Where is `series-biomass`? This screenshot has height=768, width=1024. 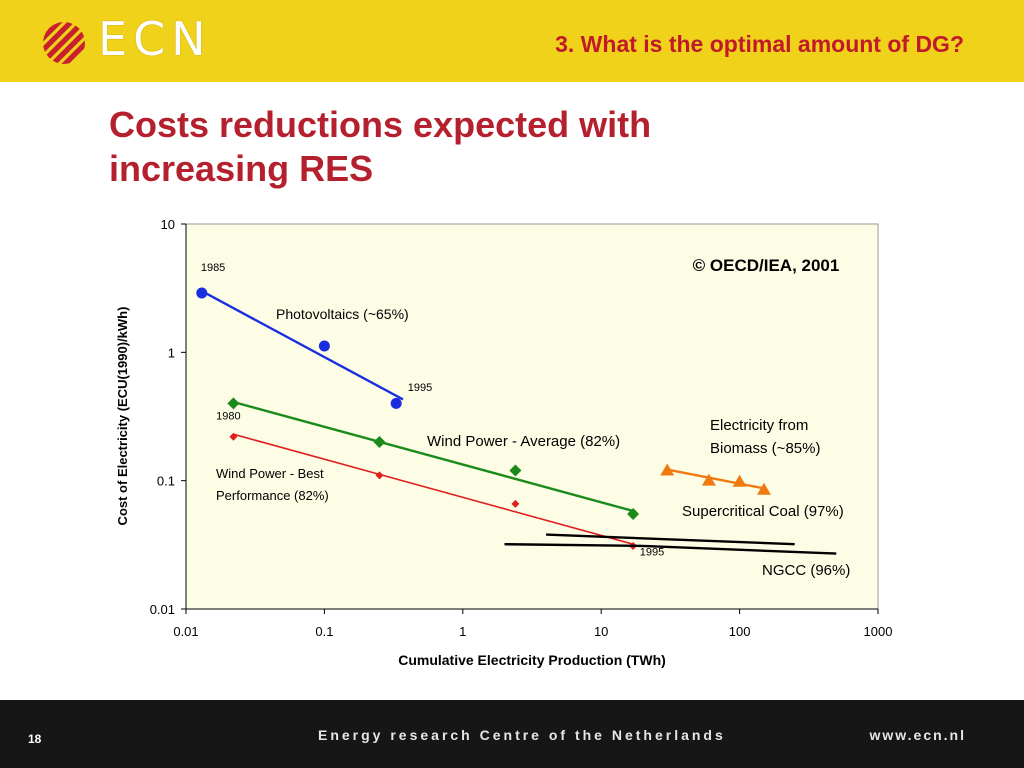
series-biomass is located at coordinates (715, 479).